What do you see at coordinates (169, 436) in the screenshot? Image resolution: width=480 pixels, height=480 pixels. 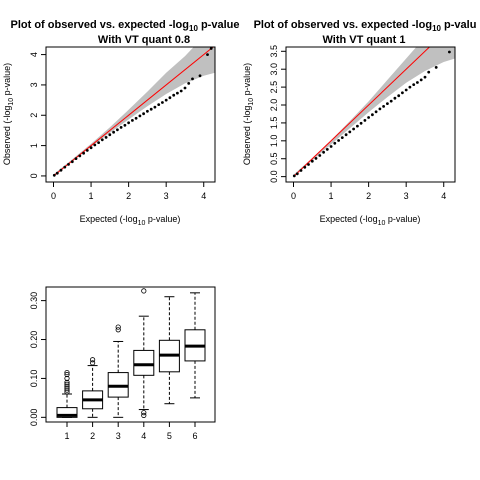 I see `x-tick-label: 5` at bounding box center [169, 436].